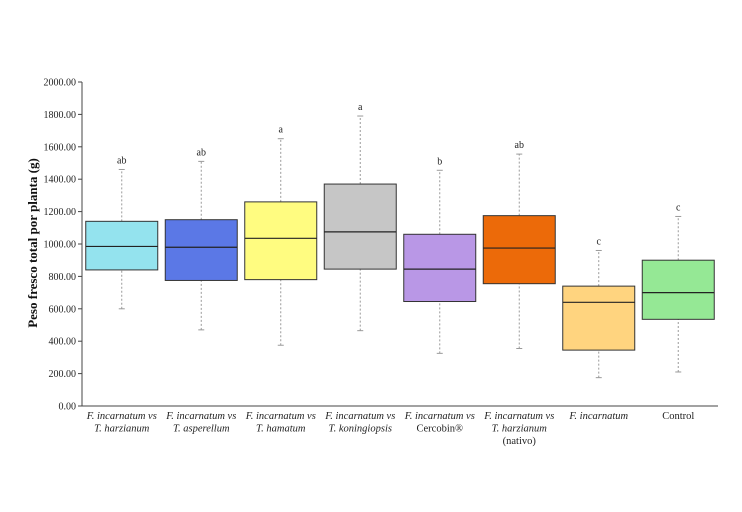  Describe the element at coordinates (60, 147) in the screenshot. I see `y-tick-label: 1600.00` at that location.